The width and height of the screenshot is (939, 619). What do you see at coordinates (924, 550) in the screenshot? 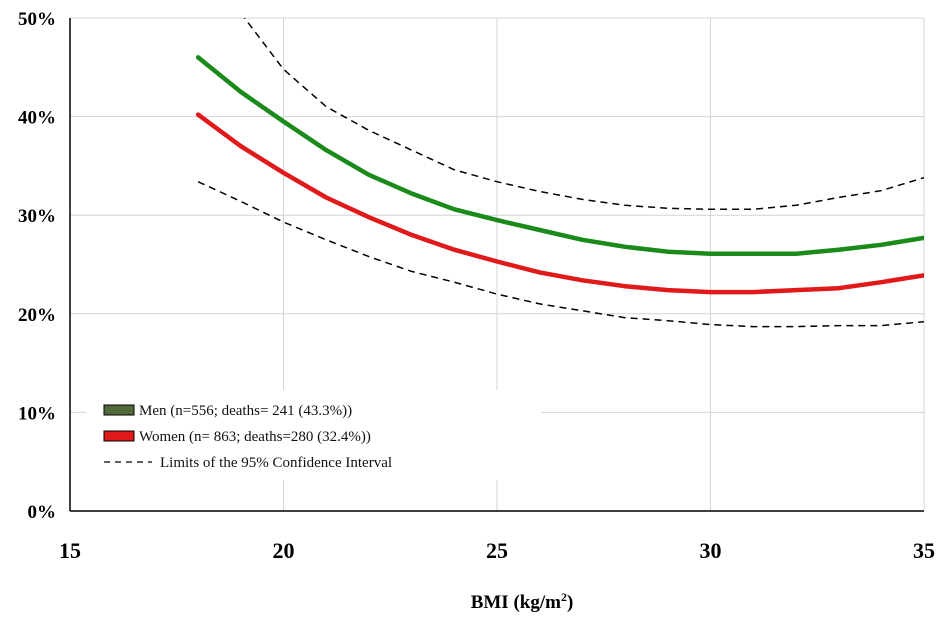
I see `x-tick-label: 35` at bounding box center [924, 550].